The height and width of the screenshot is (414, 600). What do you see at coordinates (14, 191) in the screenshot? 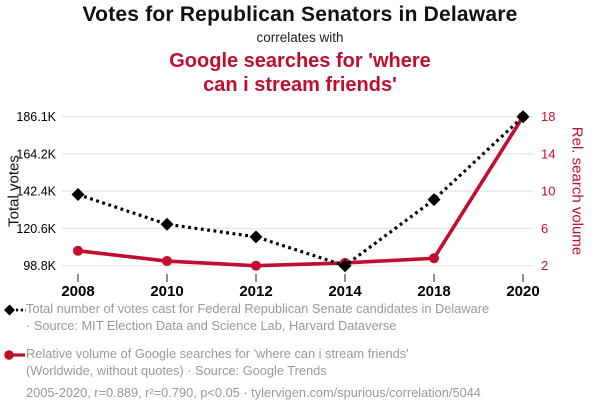
I see `y-axis-title-left: Total votes` at bounding box center [14, 191].